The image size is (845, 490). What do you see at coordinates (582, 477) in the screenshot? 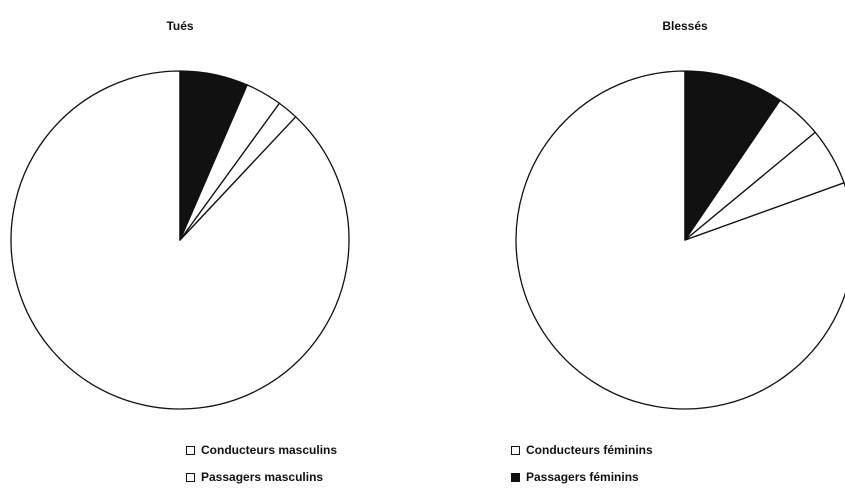
I see `legend-label: Passagers féminins` at bounding box center [582, 477].